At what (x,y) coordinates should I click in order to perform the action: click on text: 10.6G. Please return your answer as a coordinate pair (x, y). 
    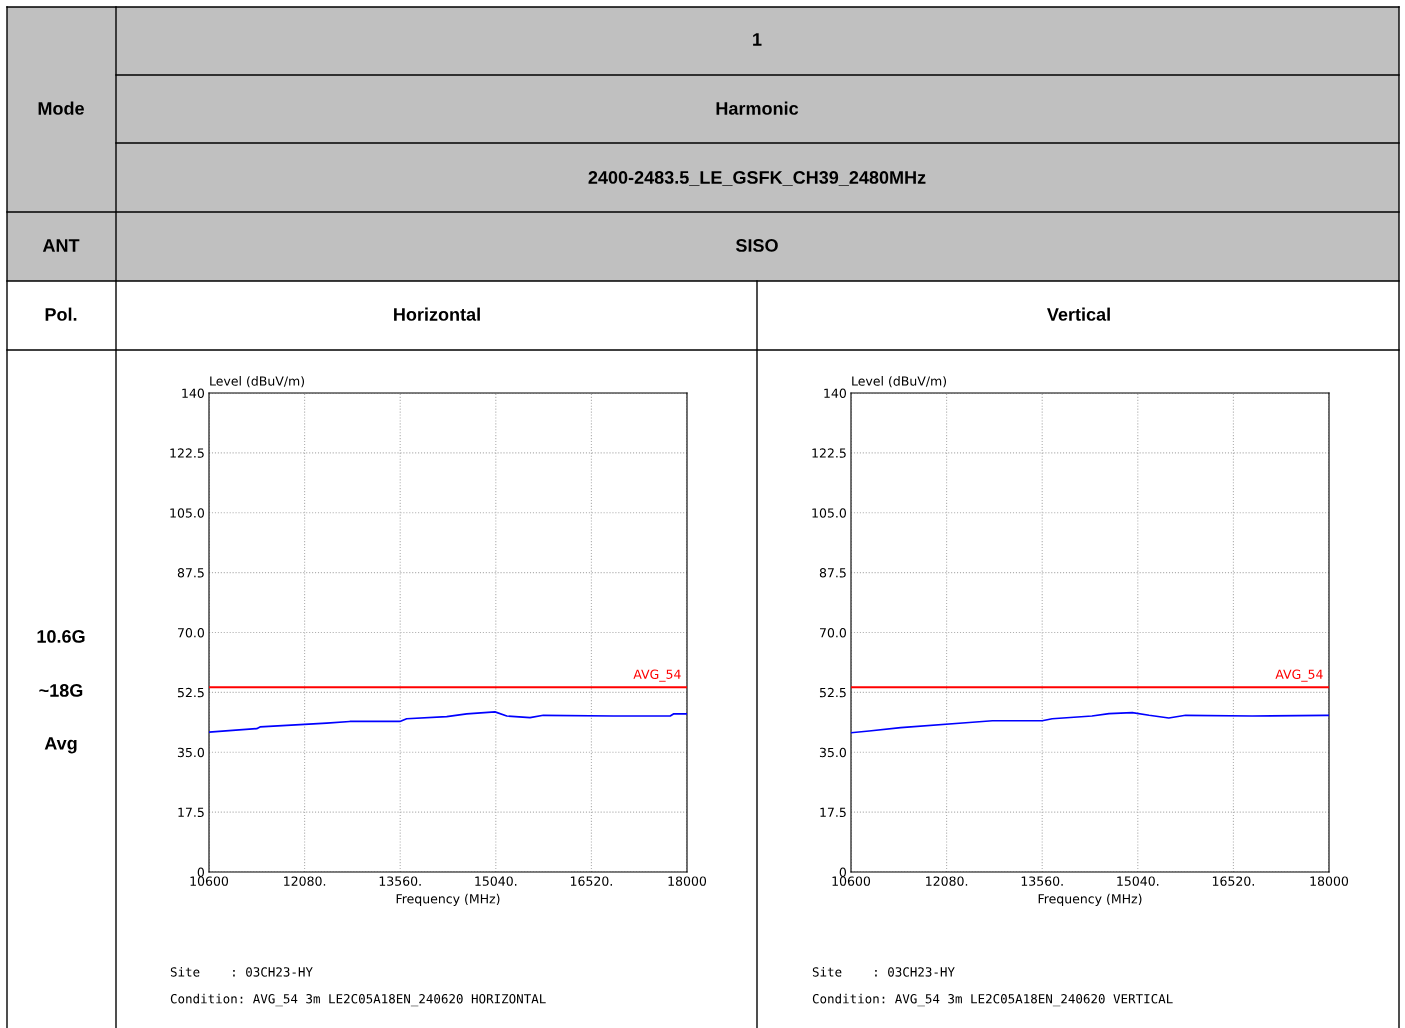
    Looking at the image, I should click on (61, 636).